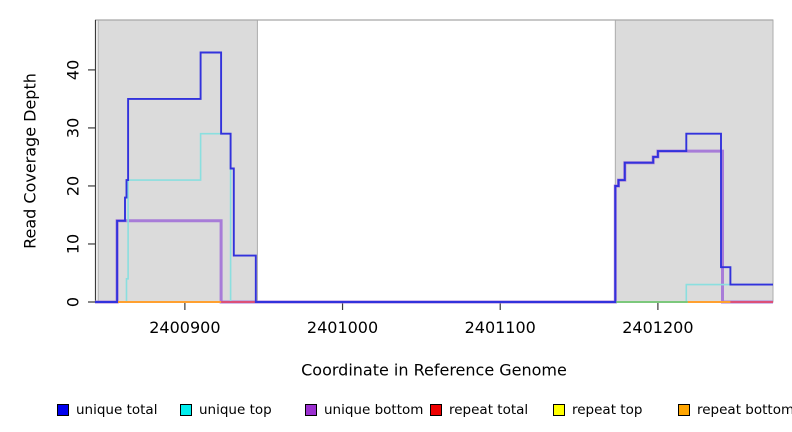 The width and height of the screenshot is (792, 432). What do you see at coordinates (73, 244) in the screenshot?
I see `y-tick-label: 10` at bounding box center [73, 244].